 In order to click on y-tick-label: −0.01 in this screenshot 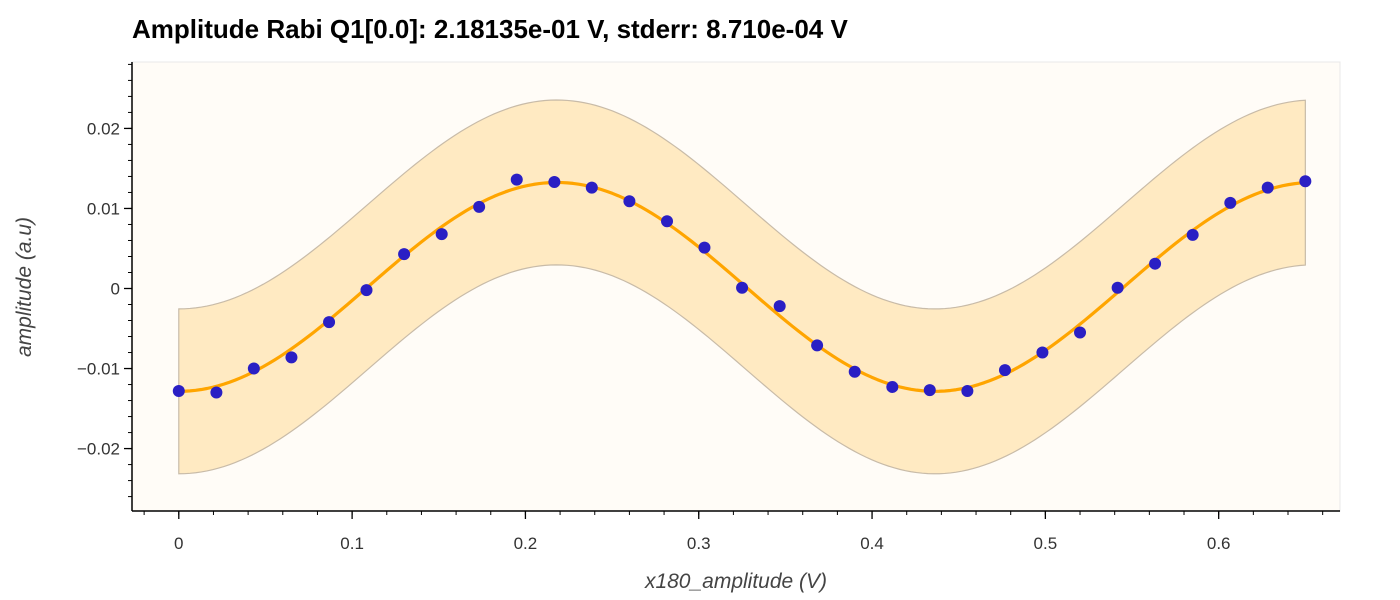, I will do `click(98, 369)`.